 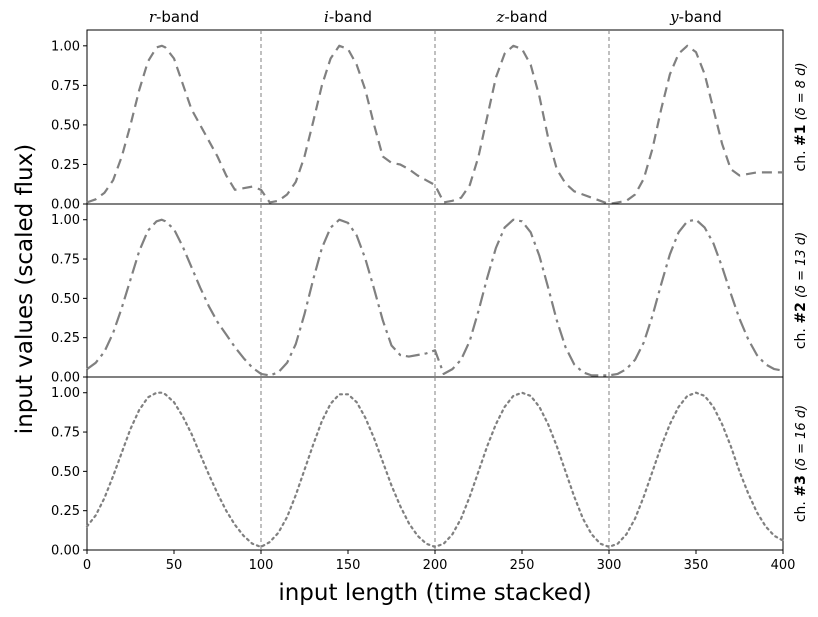 What do you see at coordinates (434, 593) in the screenshot?
I see `x-axis-label: input length (time stacked)` at bounding box center [434, 593].